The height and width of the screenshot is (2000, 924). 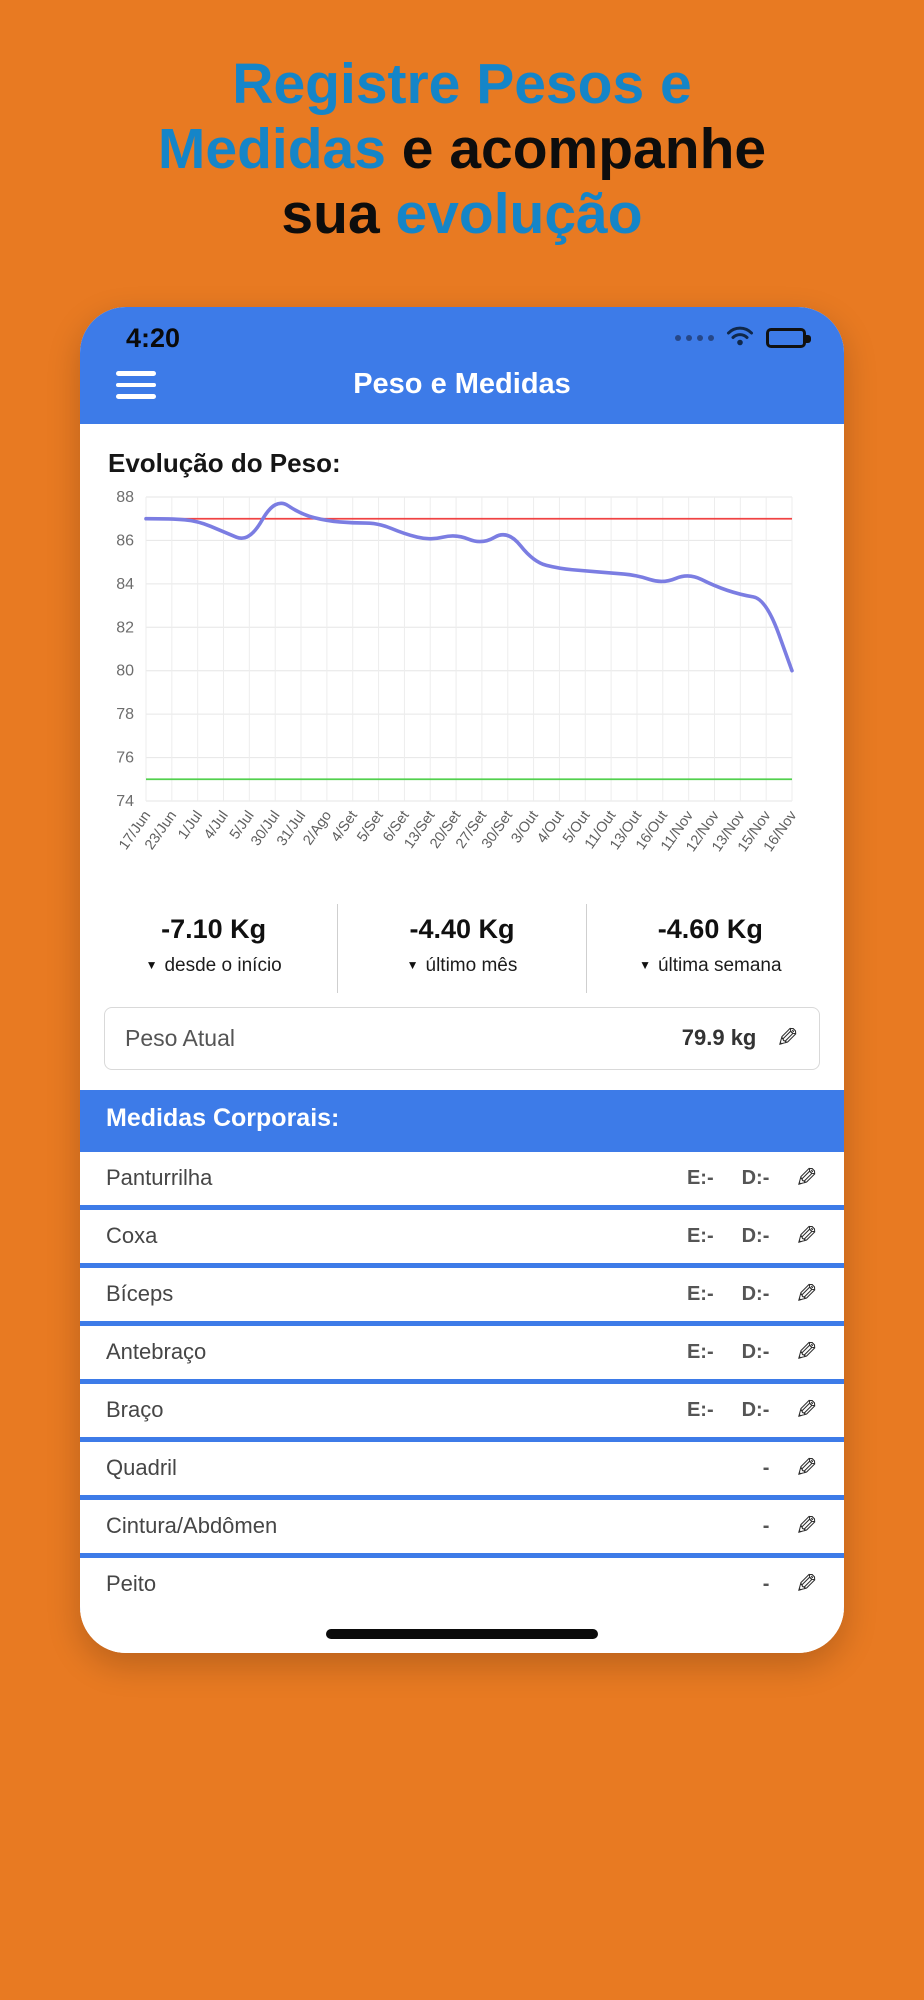 What do you see at coordinates (719, 965) in the screenshot?
I see `stat-label-text: última semana` at bounding box center [719, 965].